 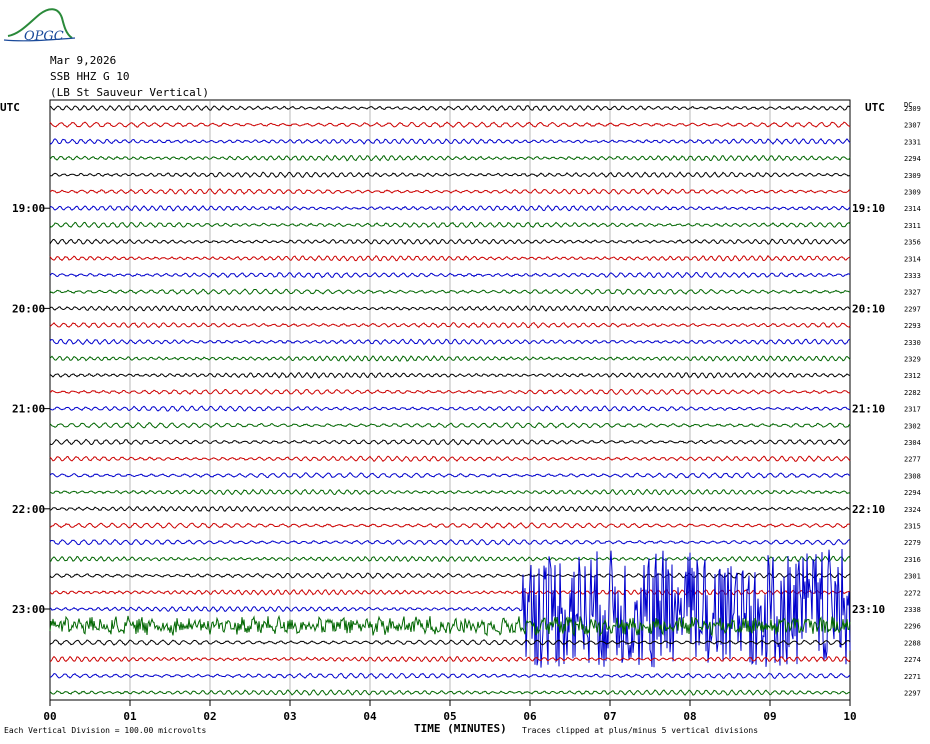 What do you see at coordinates (83, 60) in the screenshot?
I see `header-date: Mar 9,2026` at bounding box center [83, 60].